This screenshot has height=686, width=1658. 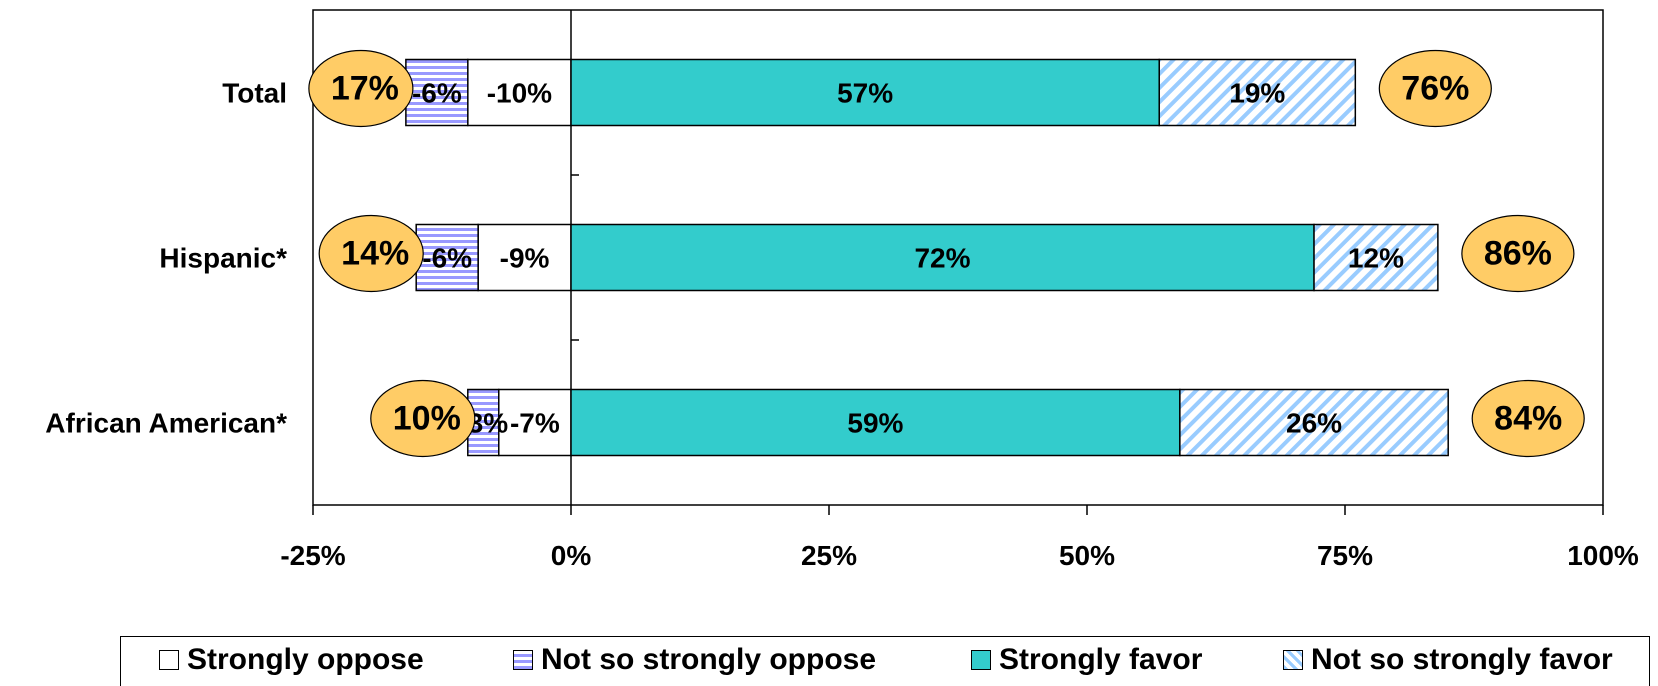 I want to click on legend-swatch-not-so-strongly-oppose, so click(x=523, y=660).